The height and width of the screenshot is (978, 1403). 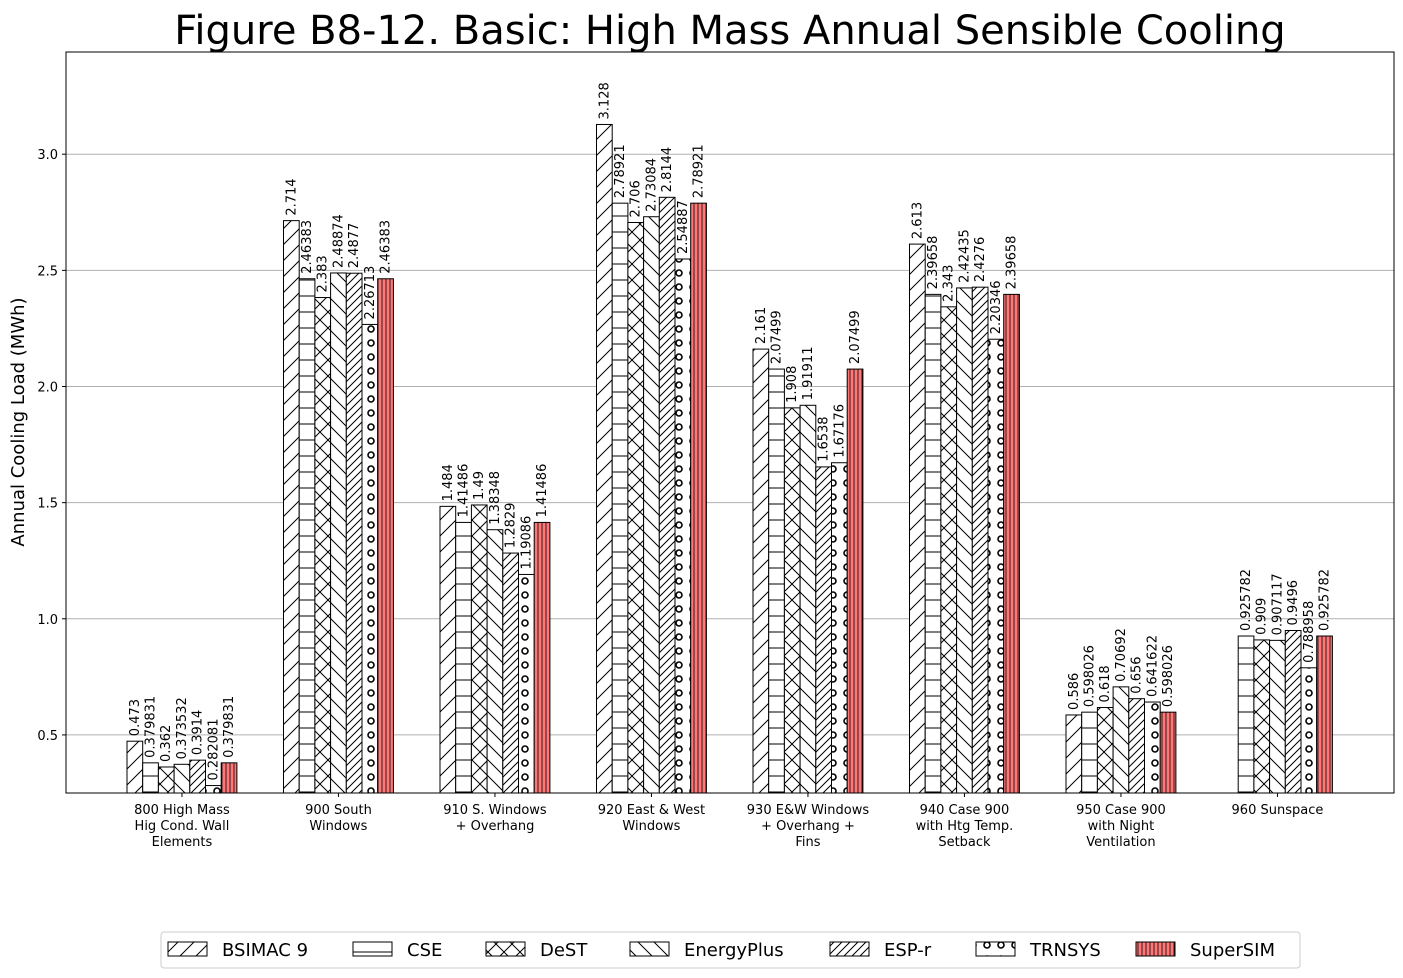 I want to click on x-tick-label: + Overhang +, so click(x=808, y=826).